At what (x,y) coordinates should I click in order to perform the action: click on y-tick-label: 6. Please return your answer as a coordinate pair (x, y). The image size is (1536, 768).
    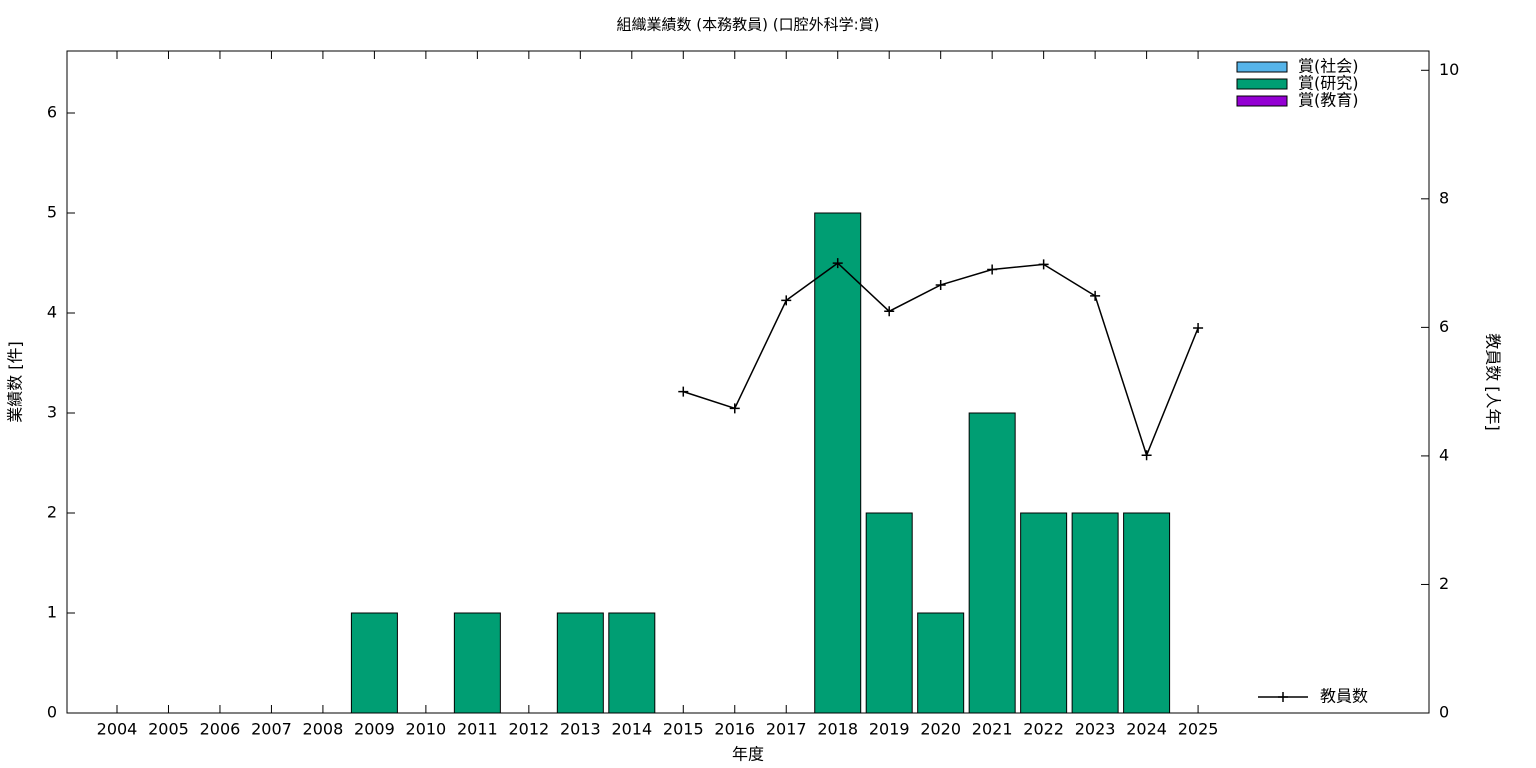
    Looking at the image, I should click on (52, 112).